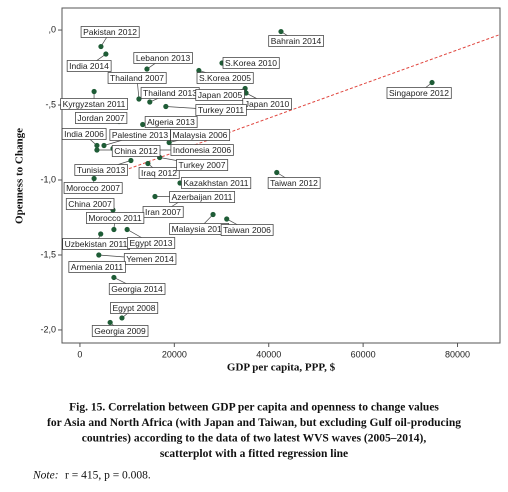  I want to click on point-label-box: S.Korea 2005, so click(225, 78).